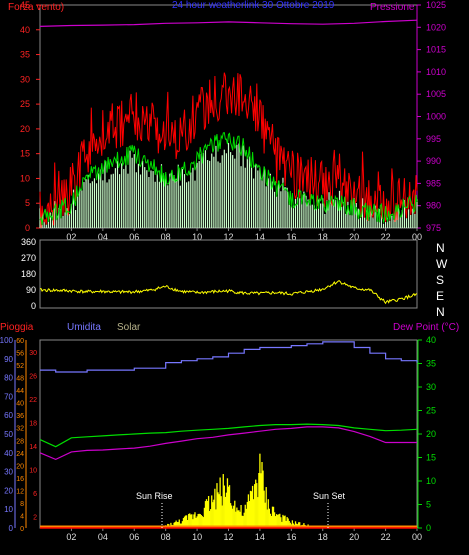 This screenshot has width=469, height=555. What do you see at coordinates (33, 400) in the screenshot?
I see `rain-y-tick-label: 22` at bounding box center [33, 400].